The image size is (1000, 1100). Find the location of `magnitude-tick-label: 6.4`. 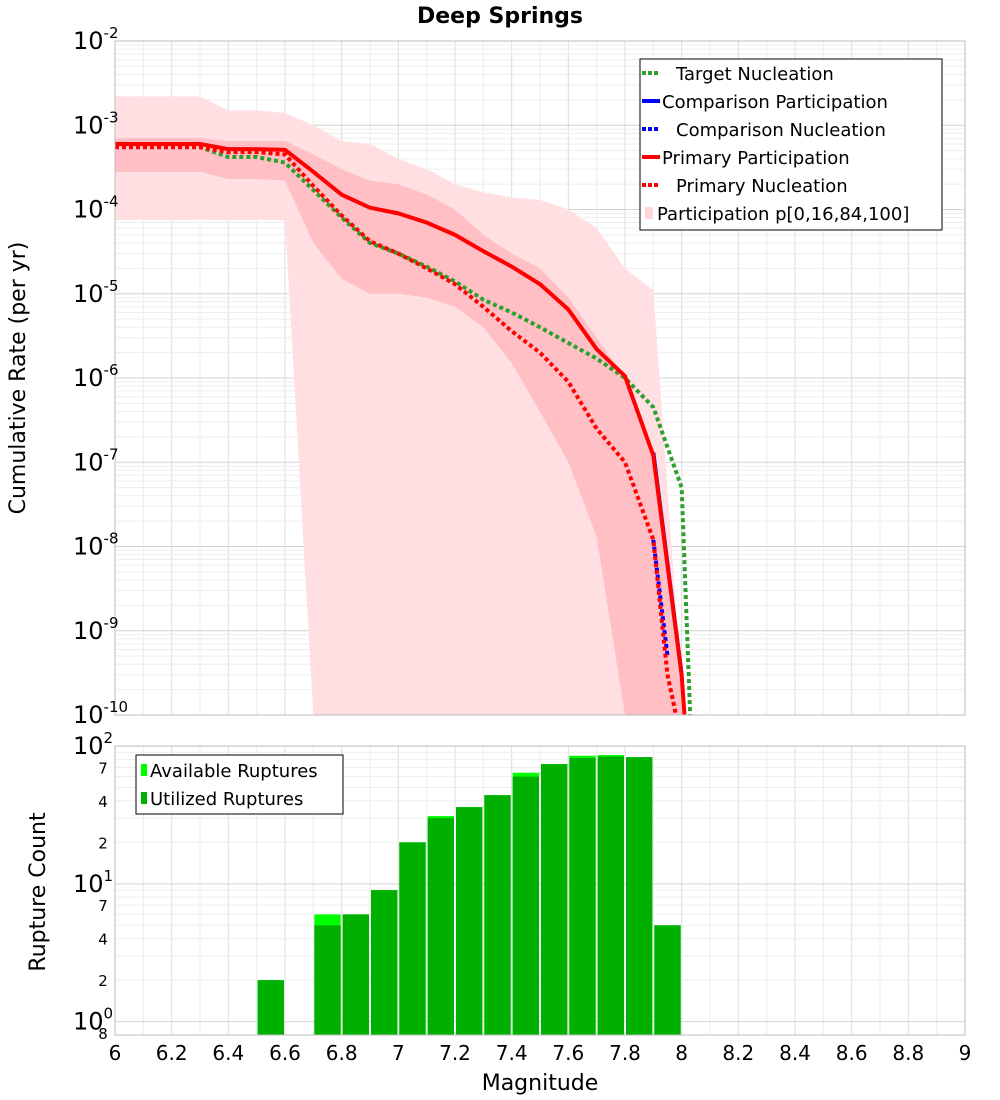

magnitude-tick-label: 6.4 is located at coordinates (228, 1053).